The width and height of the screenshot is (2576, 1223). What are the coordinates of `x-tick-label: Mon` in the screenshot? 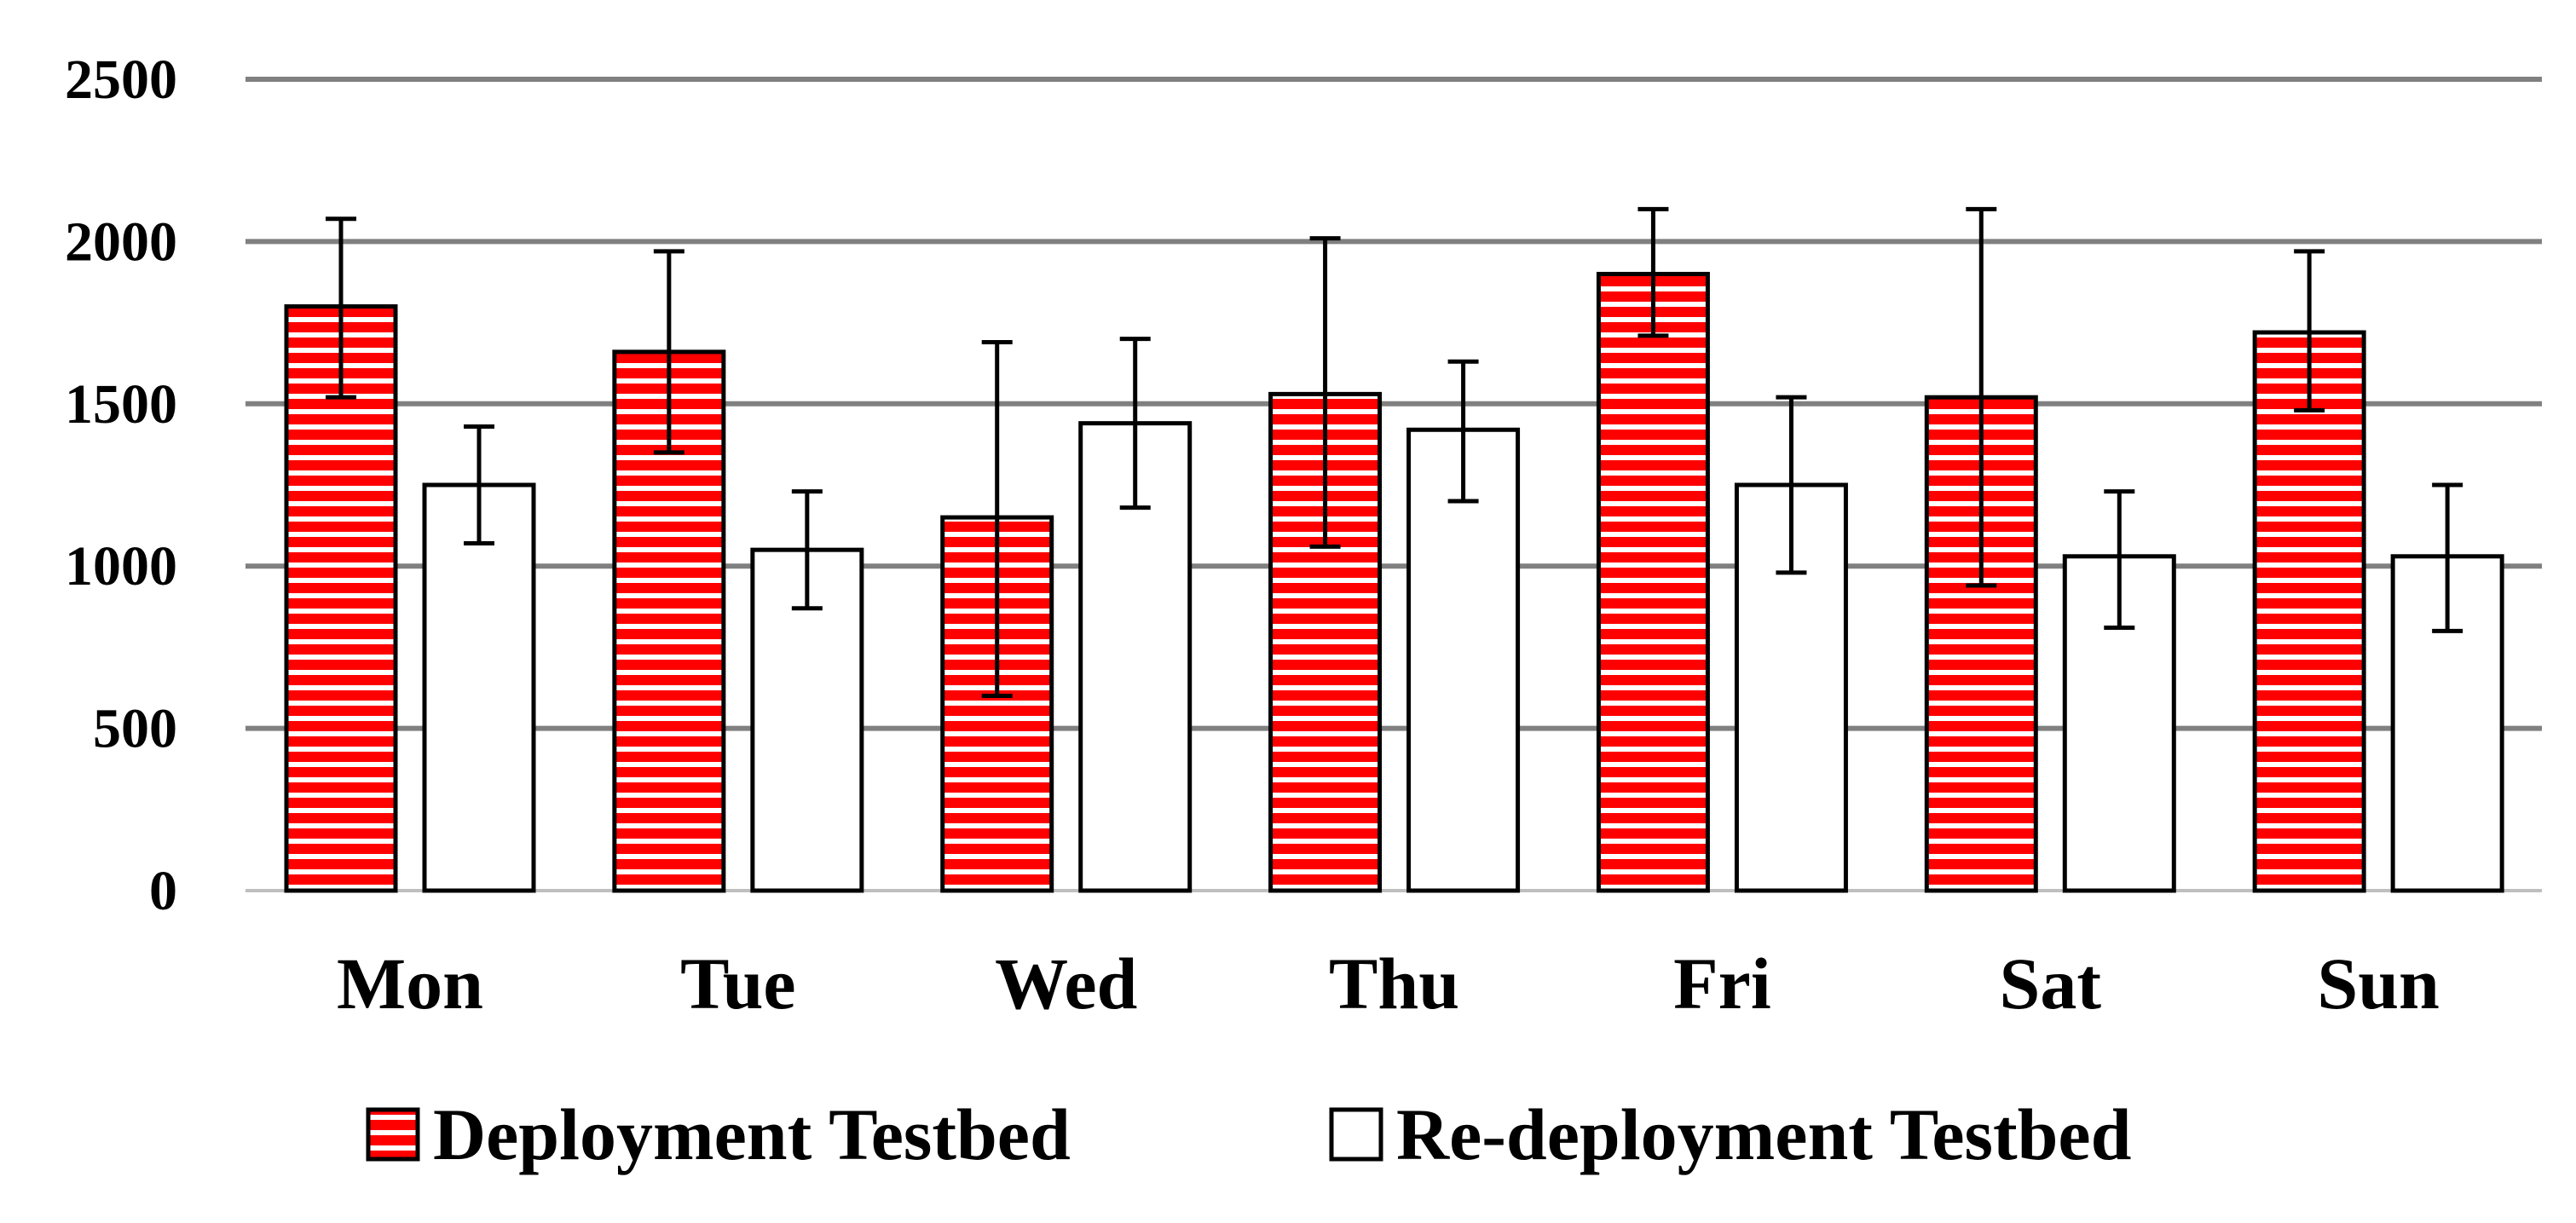 It's located at (410, 983).